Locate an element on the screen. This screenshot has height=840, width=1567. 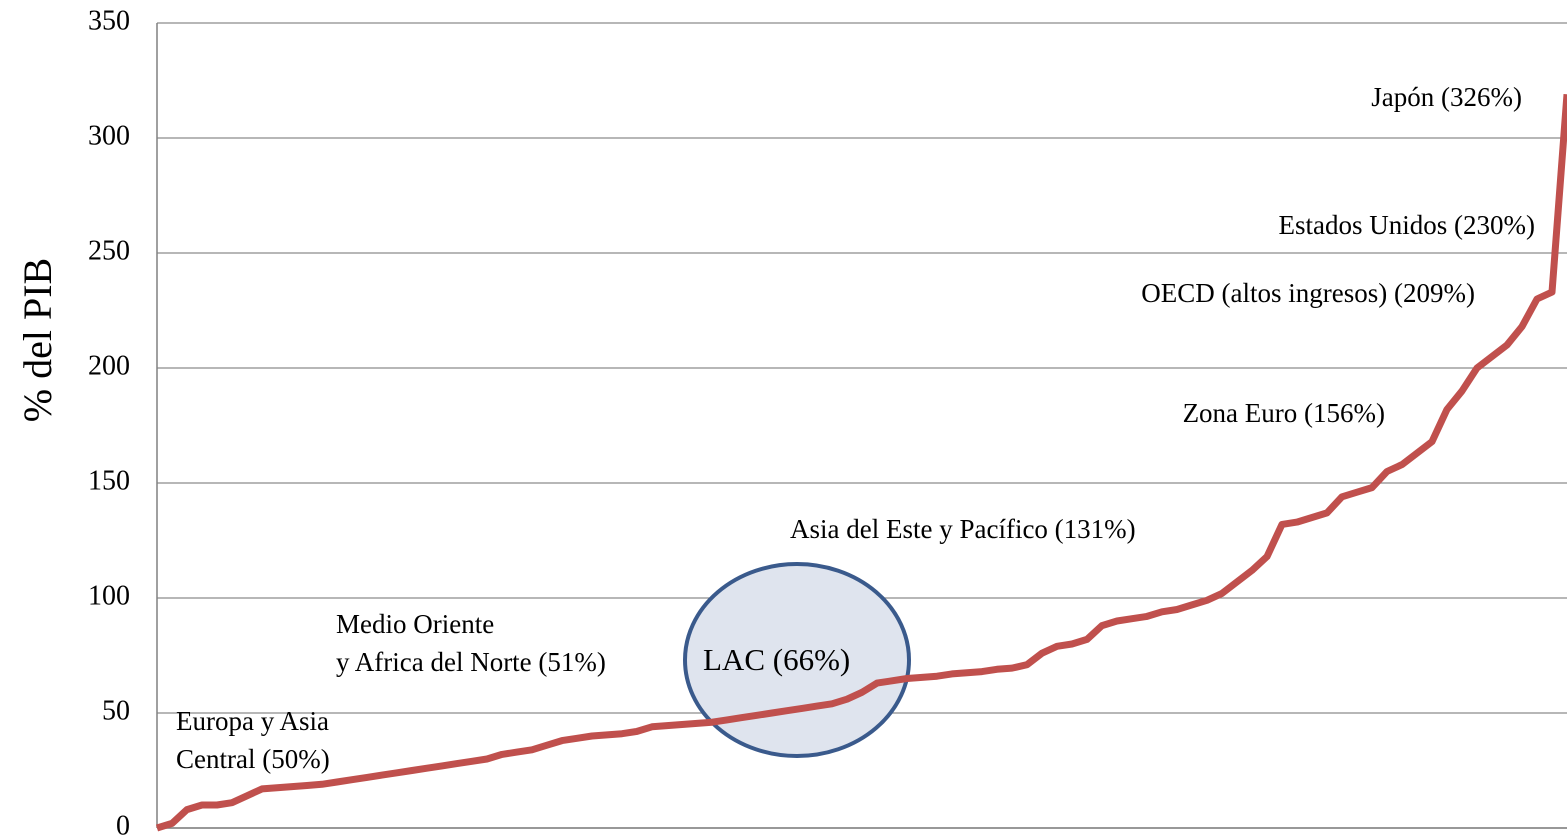
annotation: OECD (altos ingresos) (209%) is located at coordinates (1308, 293).